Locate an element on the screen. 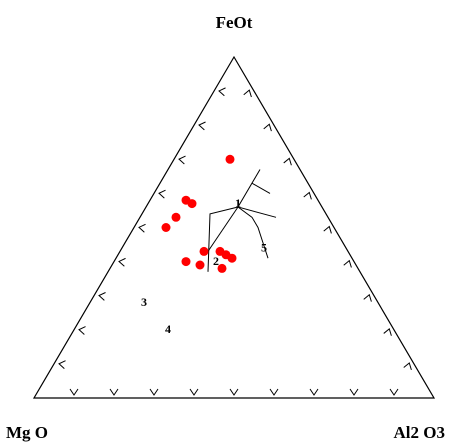  field-boundaries is located at coordinates (242, 220).